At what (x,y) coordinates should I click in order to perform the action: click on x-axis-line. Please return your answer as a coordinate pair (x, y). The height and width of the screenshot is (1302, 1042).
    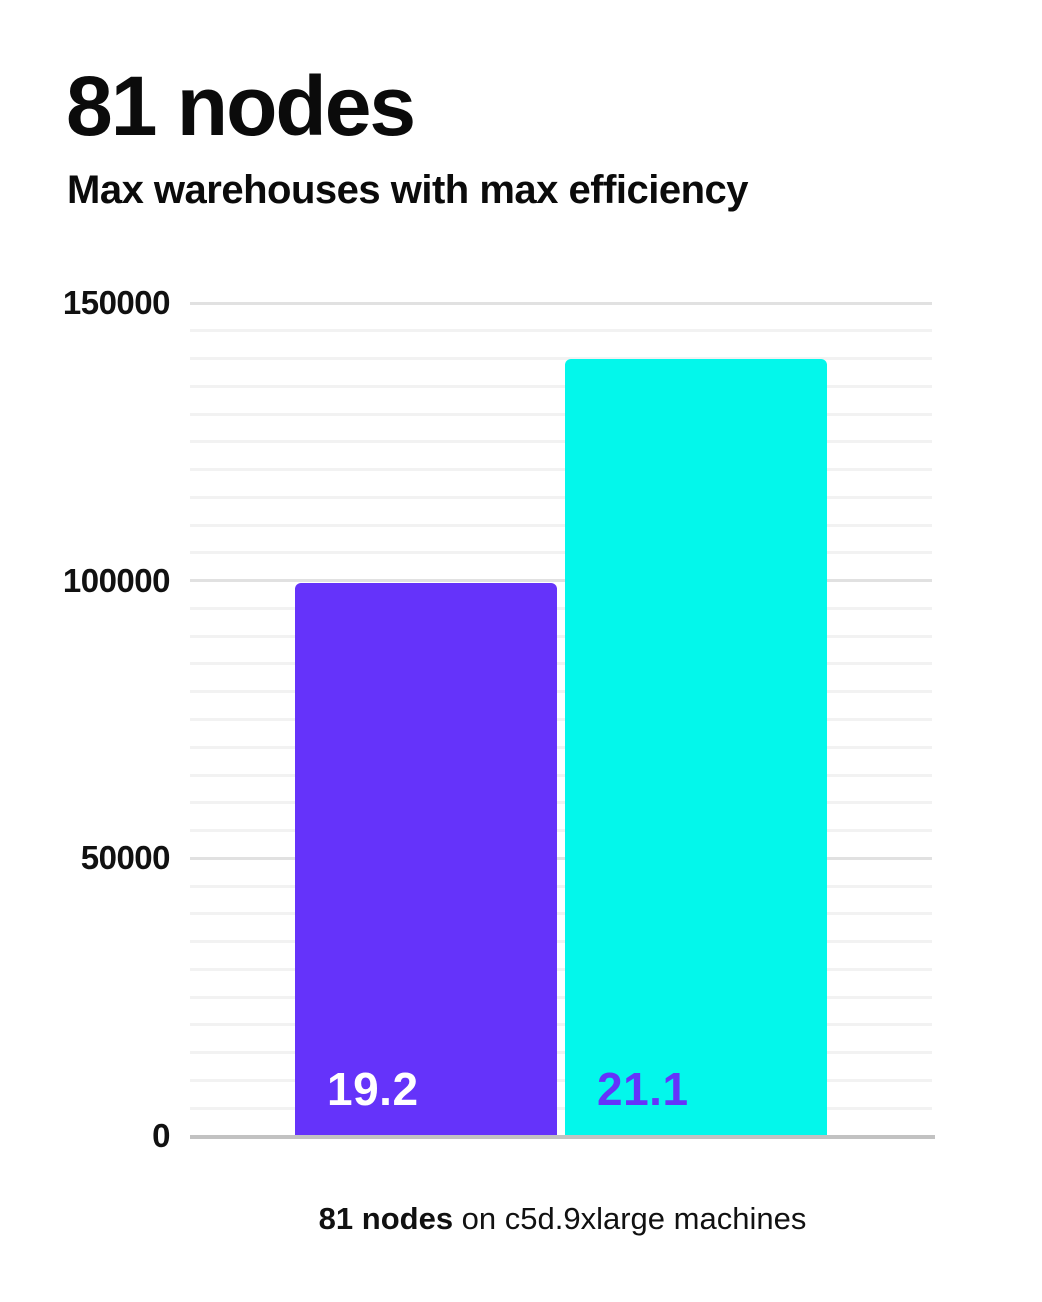
    Looking at the image, I should click on (562, 1136).